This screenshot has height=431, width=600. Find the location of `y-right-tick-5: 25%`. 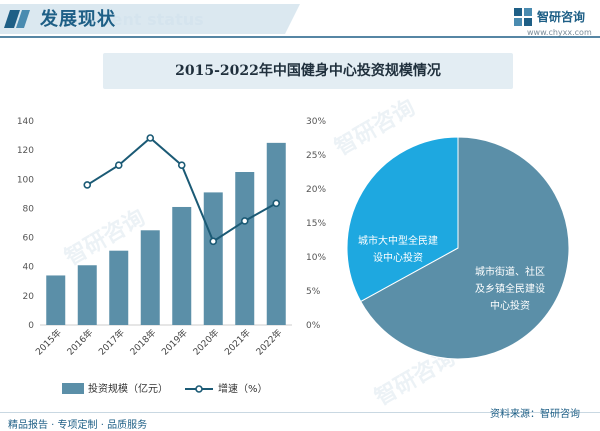

y-right-tick-5: 25% is located at coordinates (316, 156).